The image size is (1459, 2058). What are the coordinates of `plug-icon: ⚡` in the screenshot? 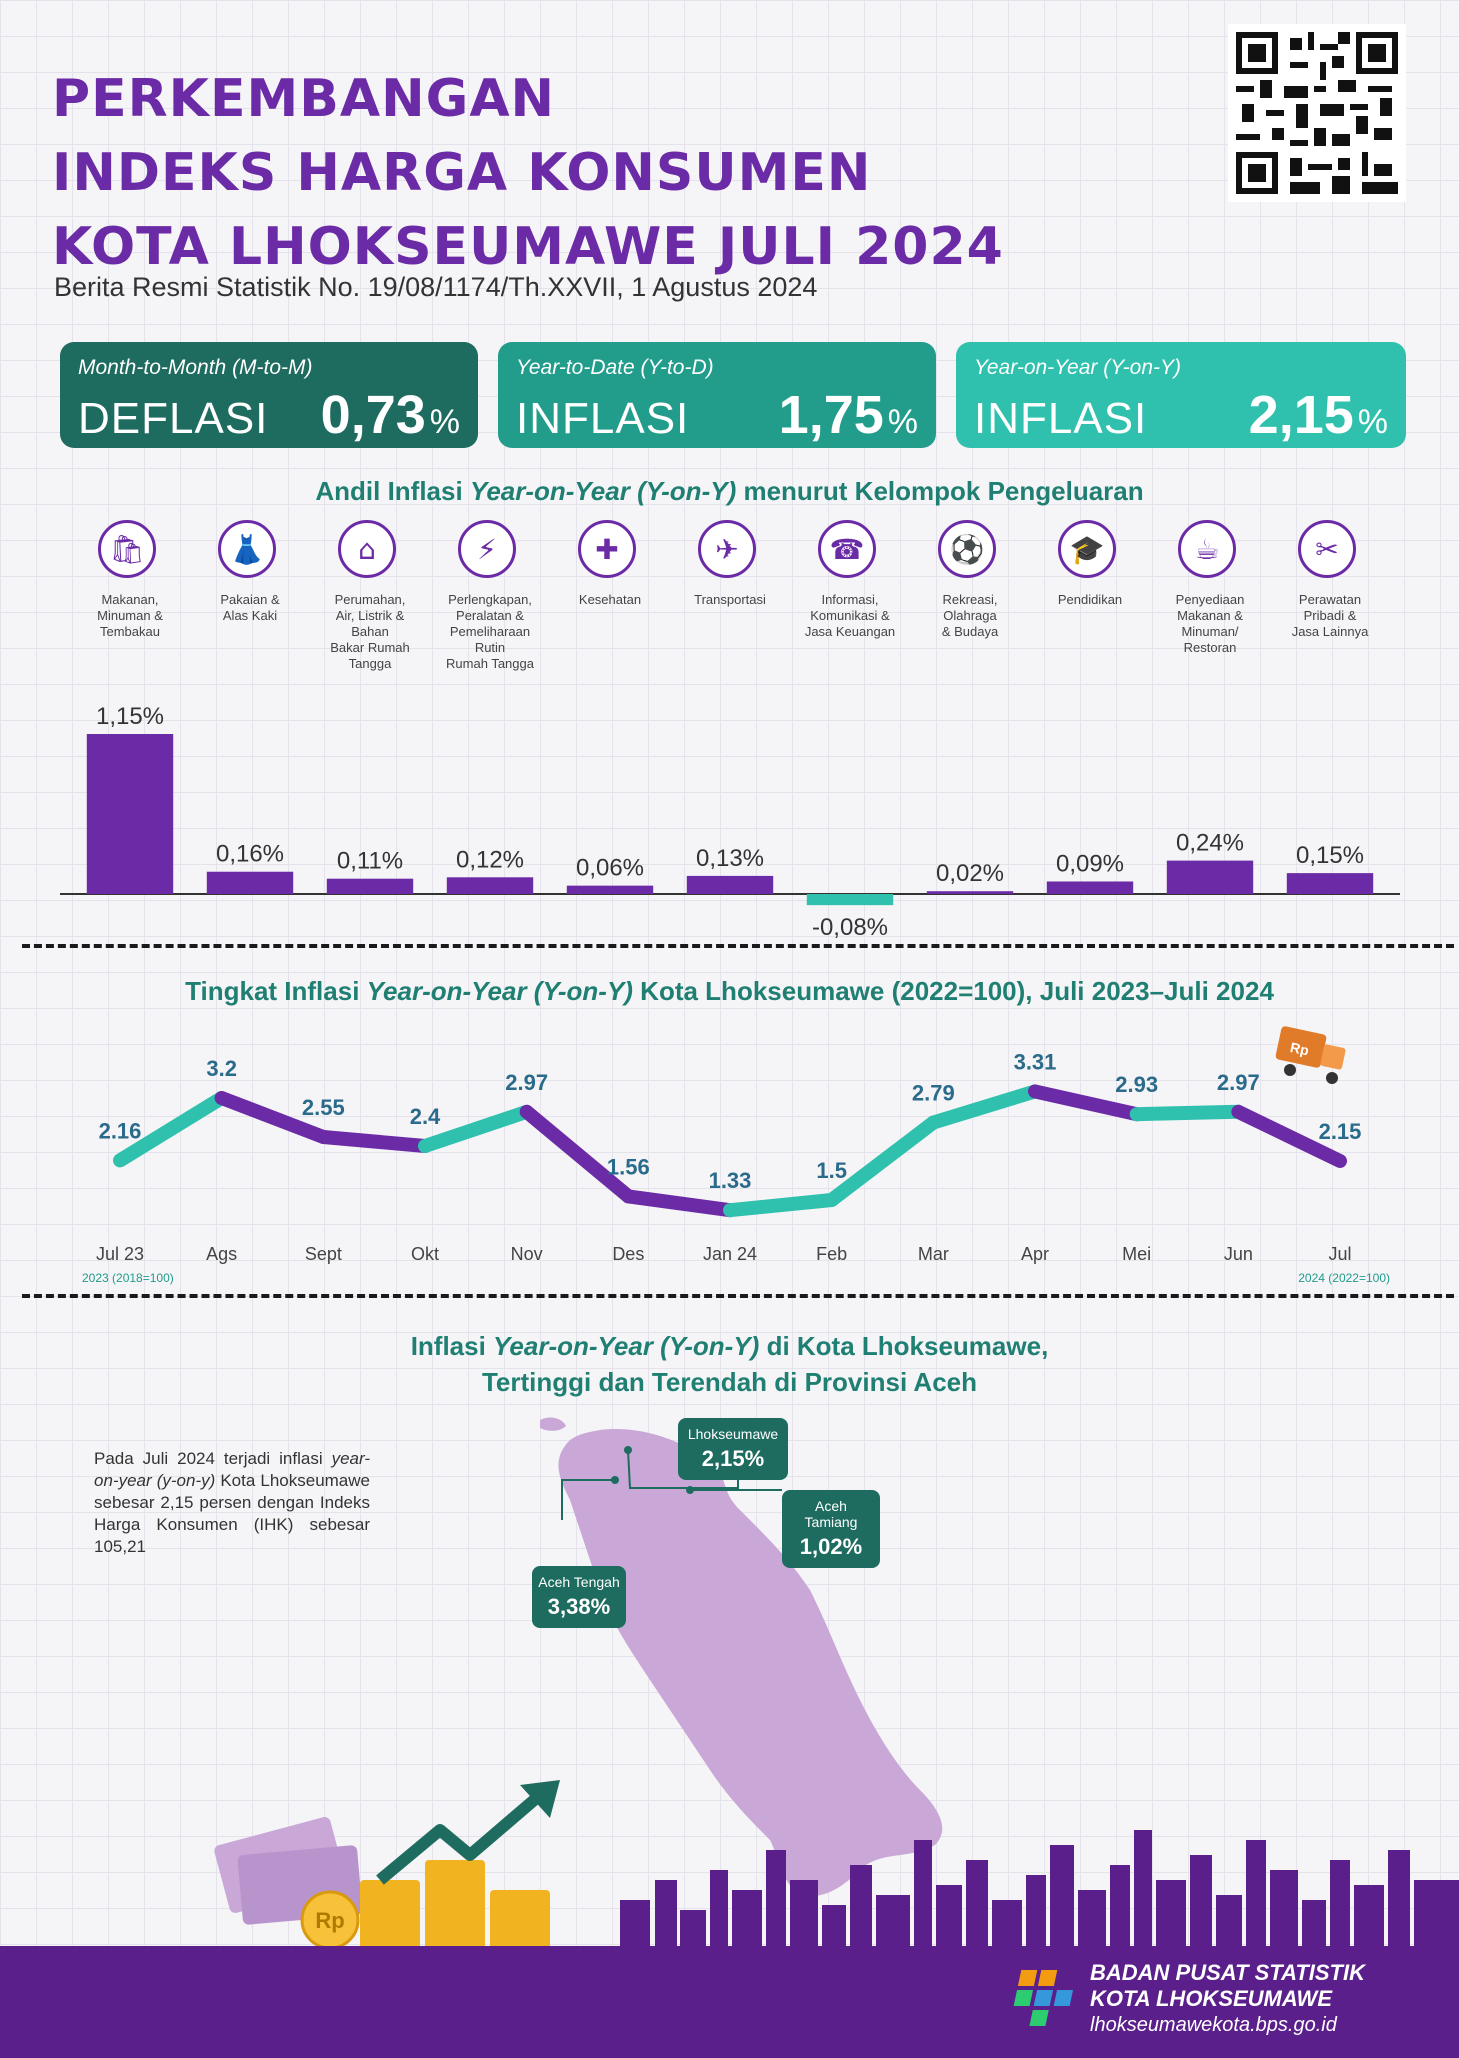 It's located at (487, 549).